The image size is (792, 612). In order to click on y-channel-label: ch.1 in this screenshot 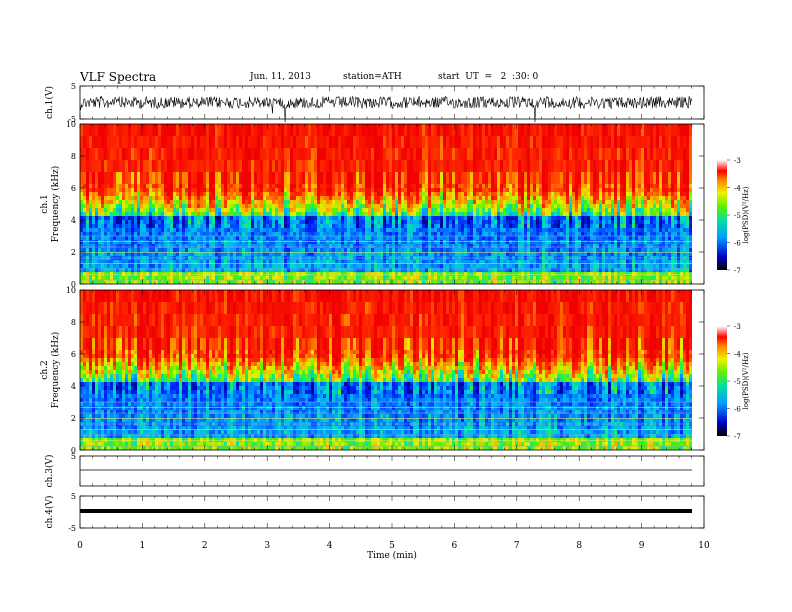, I will do `click(45, 203)`.